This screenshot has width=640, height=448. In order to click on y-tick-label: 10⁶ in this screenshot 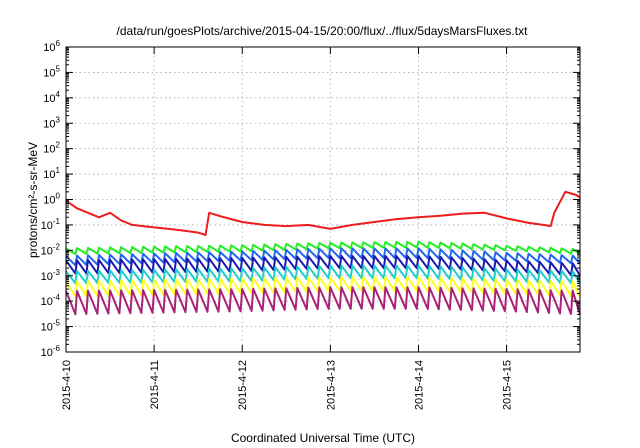, I will do `click(51, 46)`.